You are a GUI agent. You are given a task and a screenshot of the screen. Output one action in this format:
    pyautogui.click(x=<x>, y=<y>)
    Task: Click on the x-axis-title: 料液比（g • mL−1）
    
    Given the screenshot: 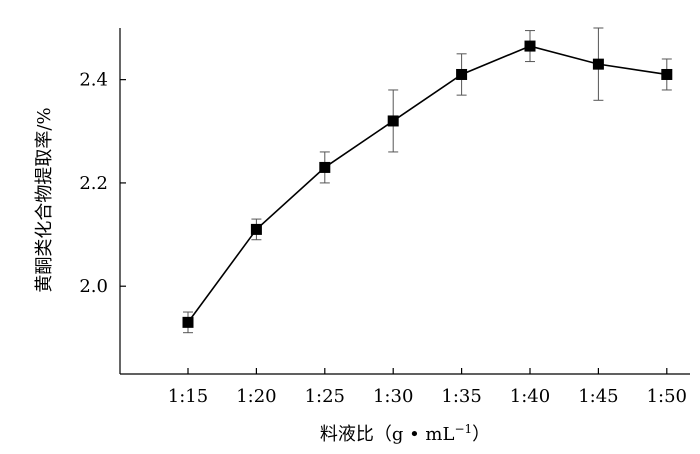 What is the action you would take?
    pyautogui.click(x=405, y=433)
    